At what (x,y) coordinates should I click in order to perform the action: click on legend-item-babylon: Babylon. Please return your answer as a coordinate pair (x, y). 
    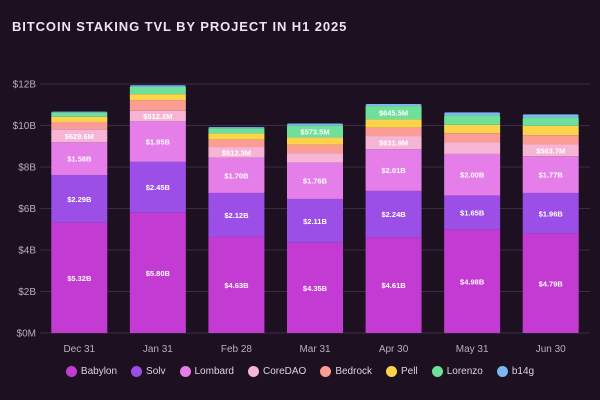
    Looking at the image, I should click on (91, 371).